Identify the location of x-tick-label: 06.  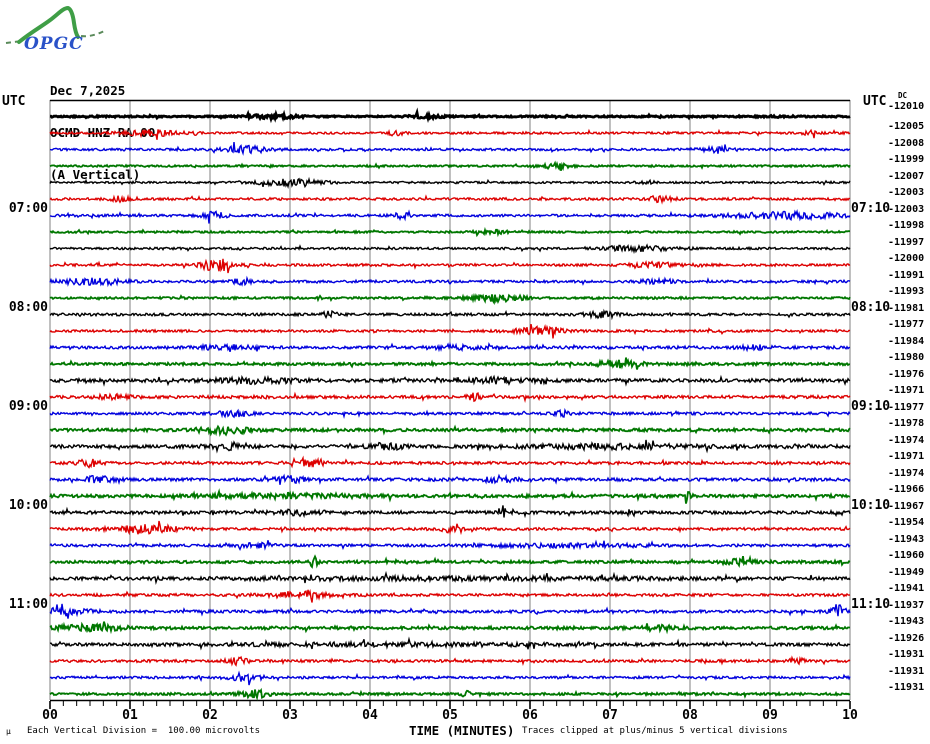
(530, 715).